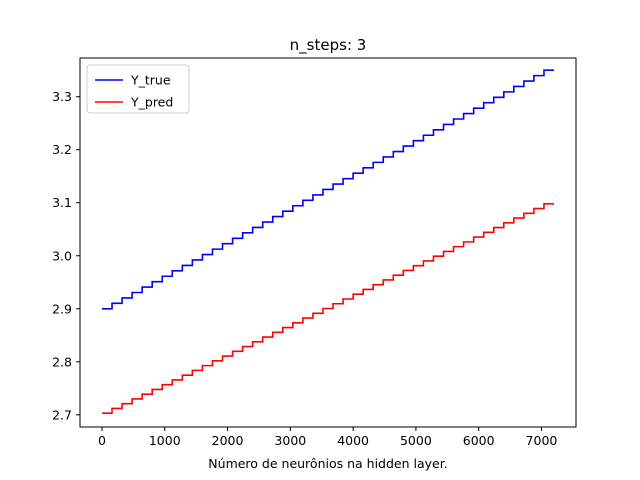  I want to click on x-tick-label: 7000, so click(542, 440).